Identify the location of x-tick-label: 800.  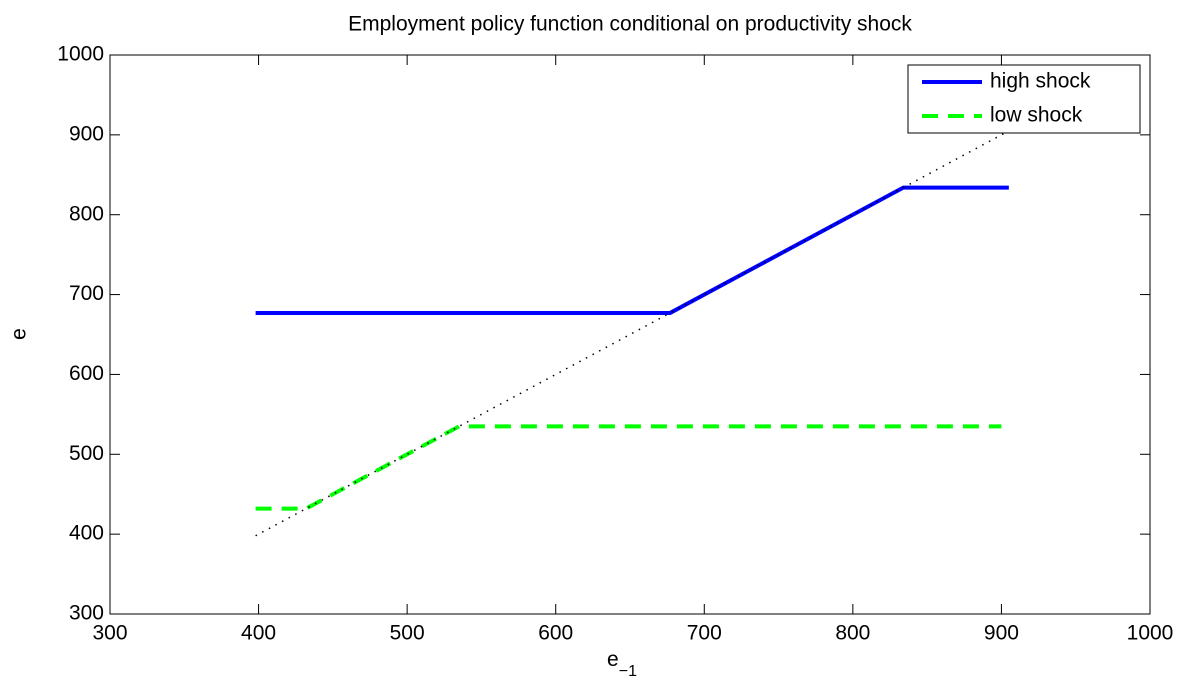
(852, 633).